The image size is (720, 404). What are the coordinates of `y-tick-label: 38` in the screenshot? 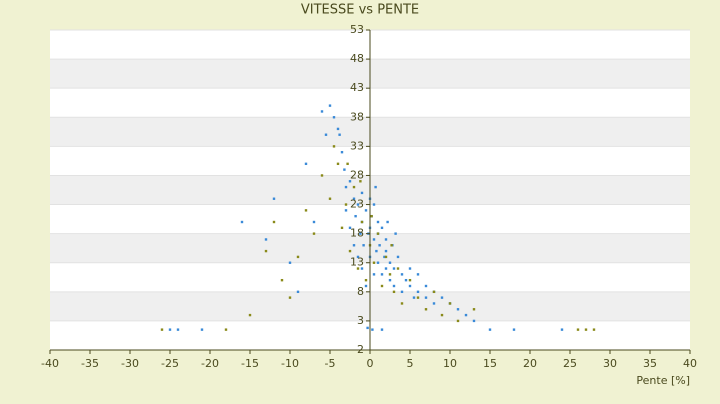 It's located at (357, 116).